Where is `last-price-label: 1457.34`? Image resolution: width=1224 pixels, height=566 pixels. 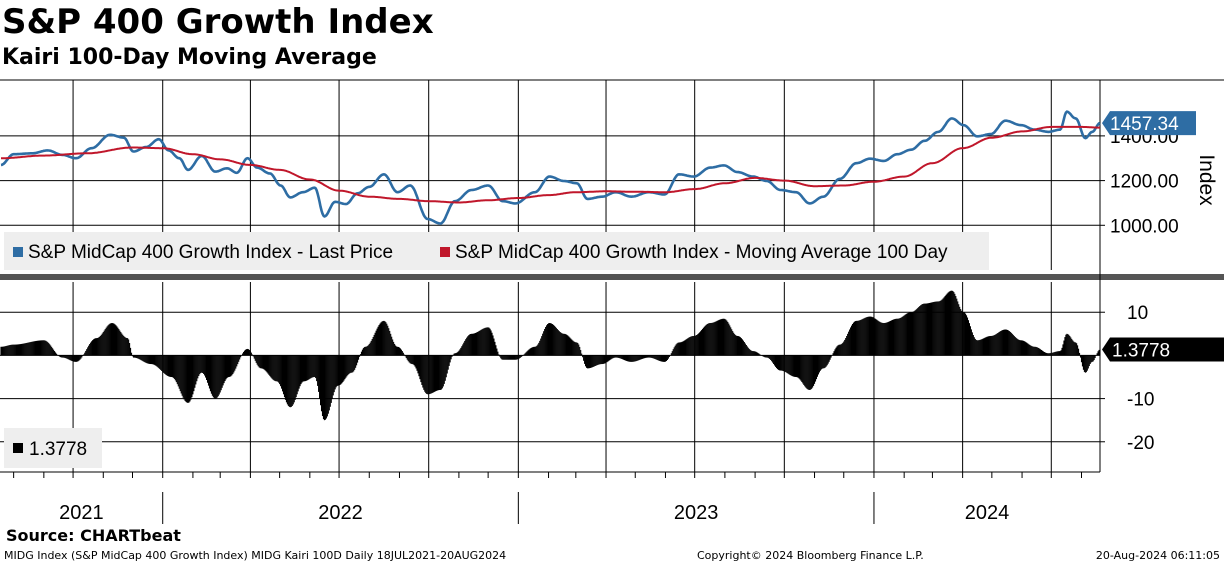
last-price-label: 1457.34 is located at coordinates (1144, 124).